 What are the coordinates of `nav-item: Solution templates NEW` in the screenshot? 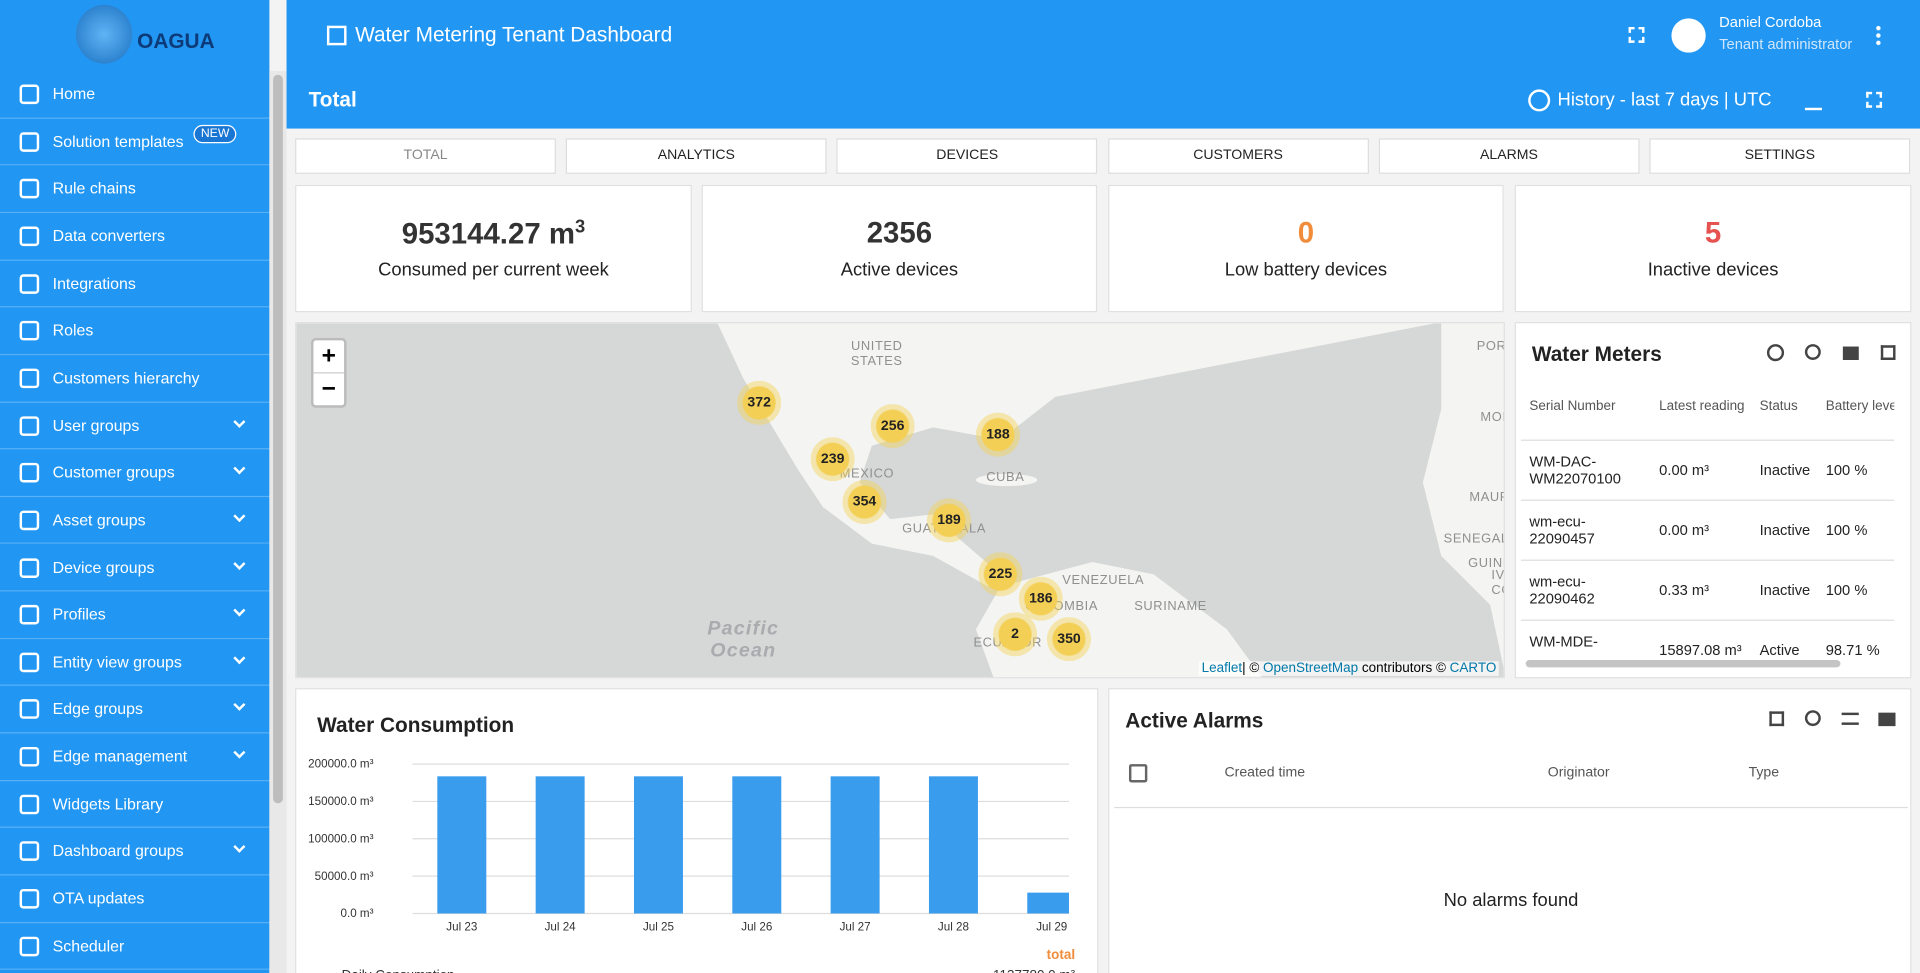 It's located at (135, 142).